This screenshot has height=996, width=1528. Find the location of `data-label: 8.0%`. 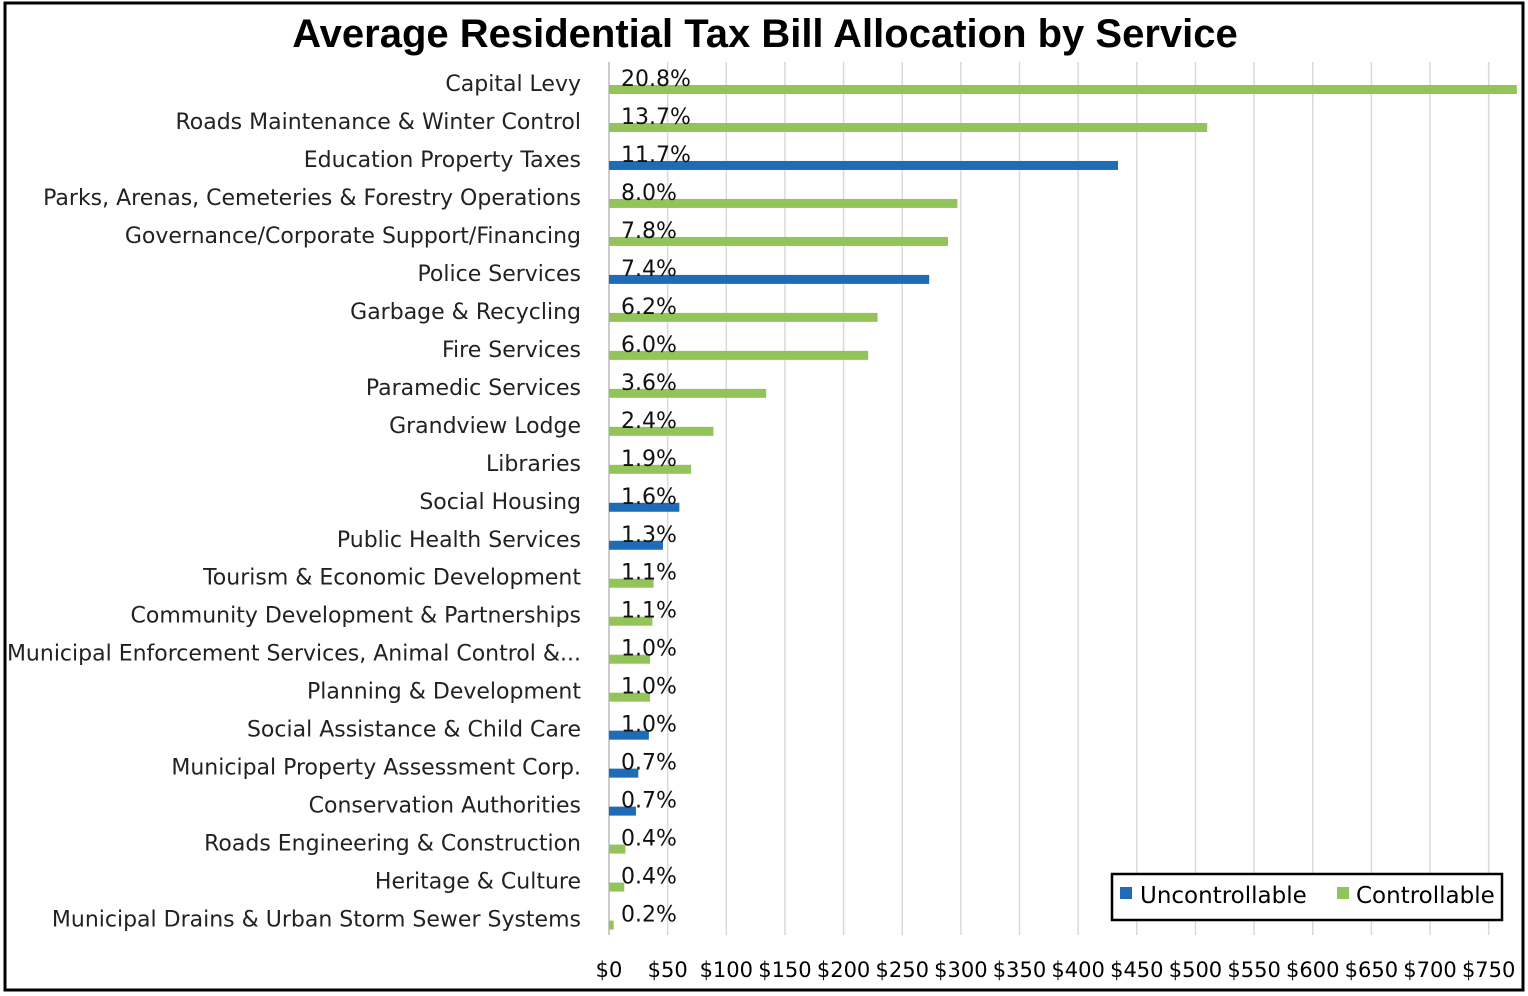

data-label: 8.0% is located at coordinates (649, 193).